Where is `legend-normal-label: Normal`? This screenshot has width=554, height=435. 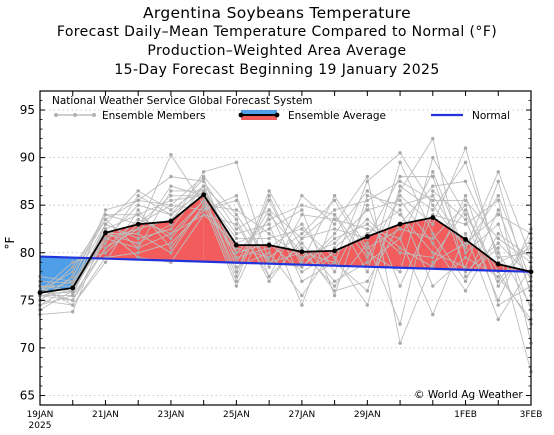 legend-normal-label: Normal is located at coordinates (491, 116).